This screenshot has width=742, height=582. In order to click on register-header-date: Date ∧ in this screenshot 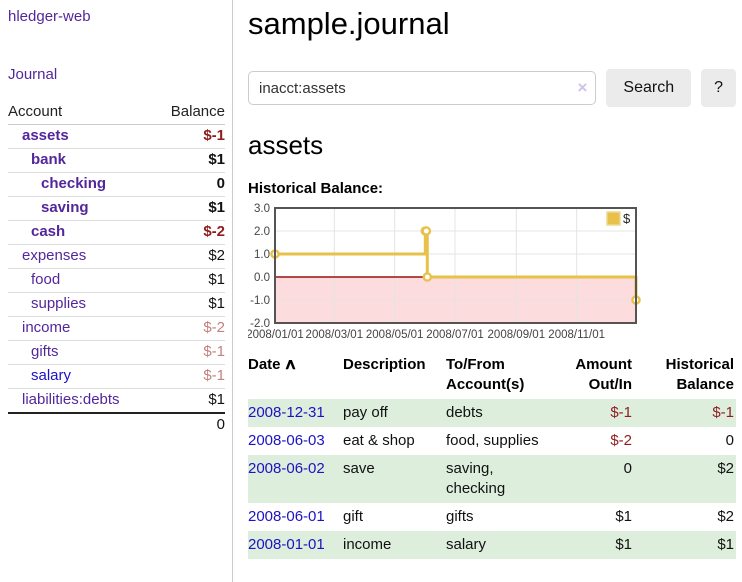, I will do `click(272, 364)`.